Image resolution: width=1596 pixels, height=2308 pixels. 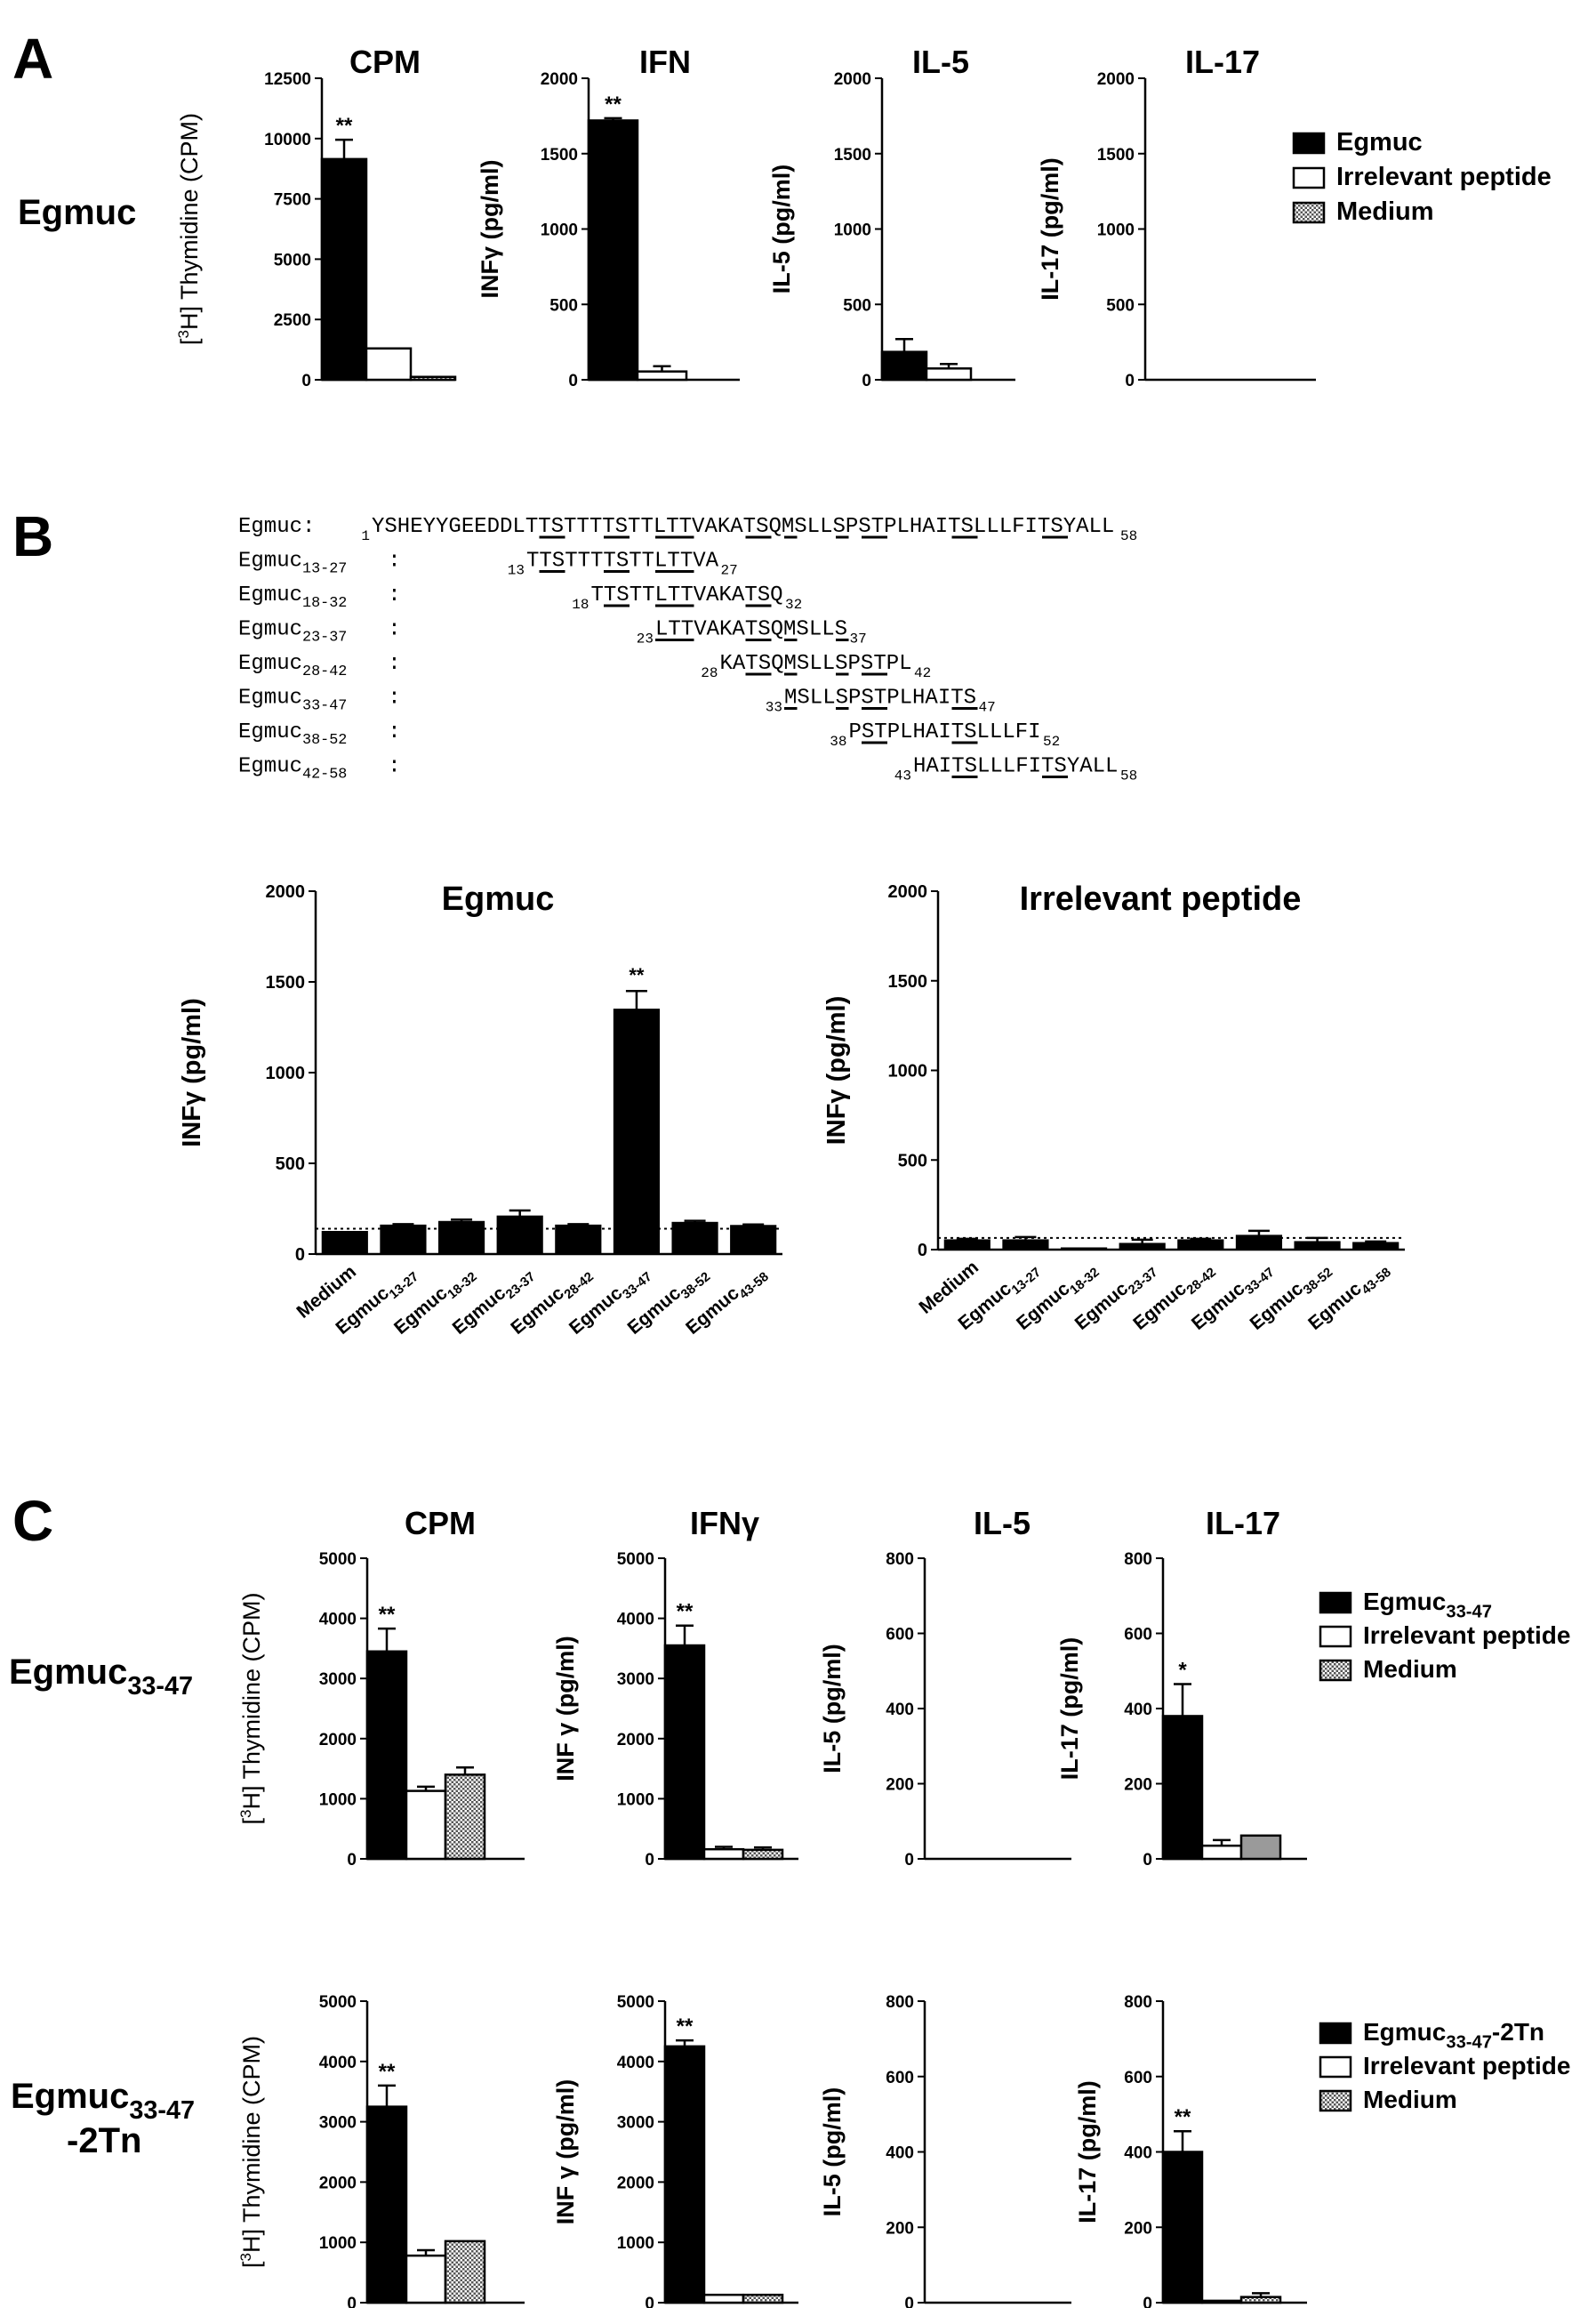 I want to click on chart-title: Irrelevant peptide, so click(x=1161, y=899).